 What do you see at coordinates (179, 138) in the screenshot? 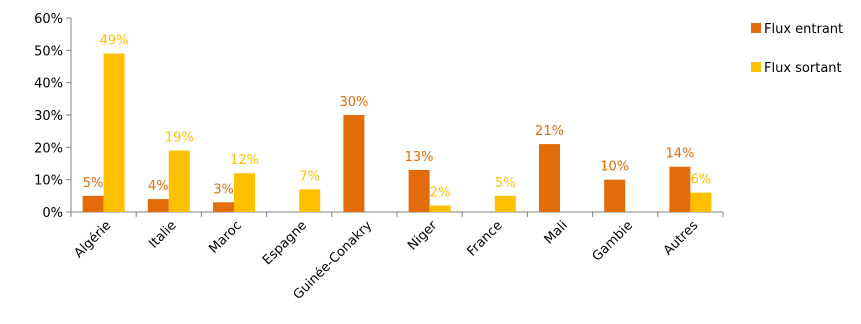
I see `data-label: 19%` at bounding box center [179, 138].